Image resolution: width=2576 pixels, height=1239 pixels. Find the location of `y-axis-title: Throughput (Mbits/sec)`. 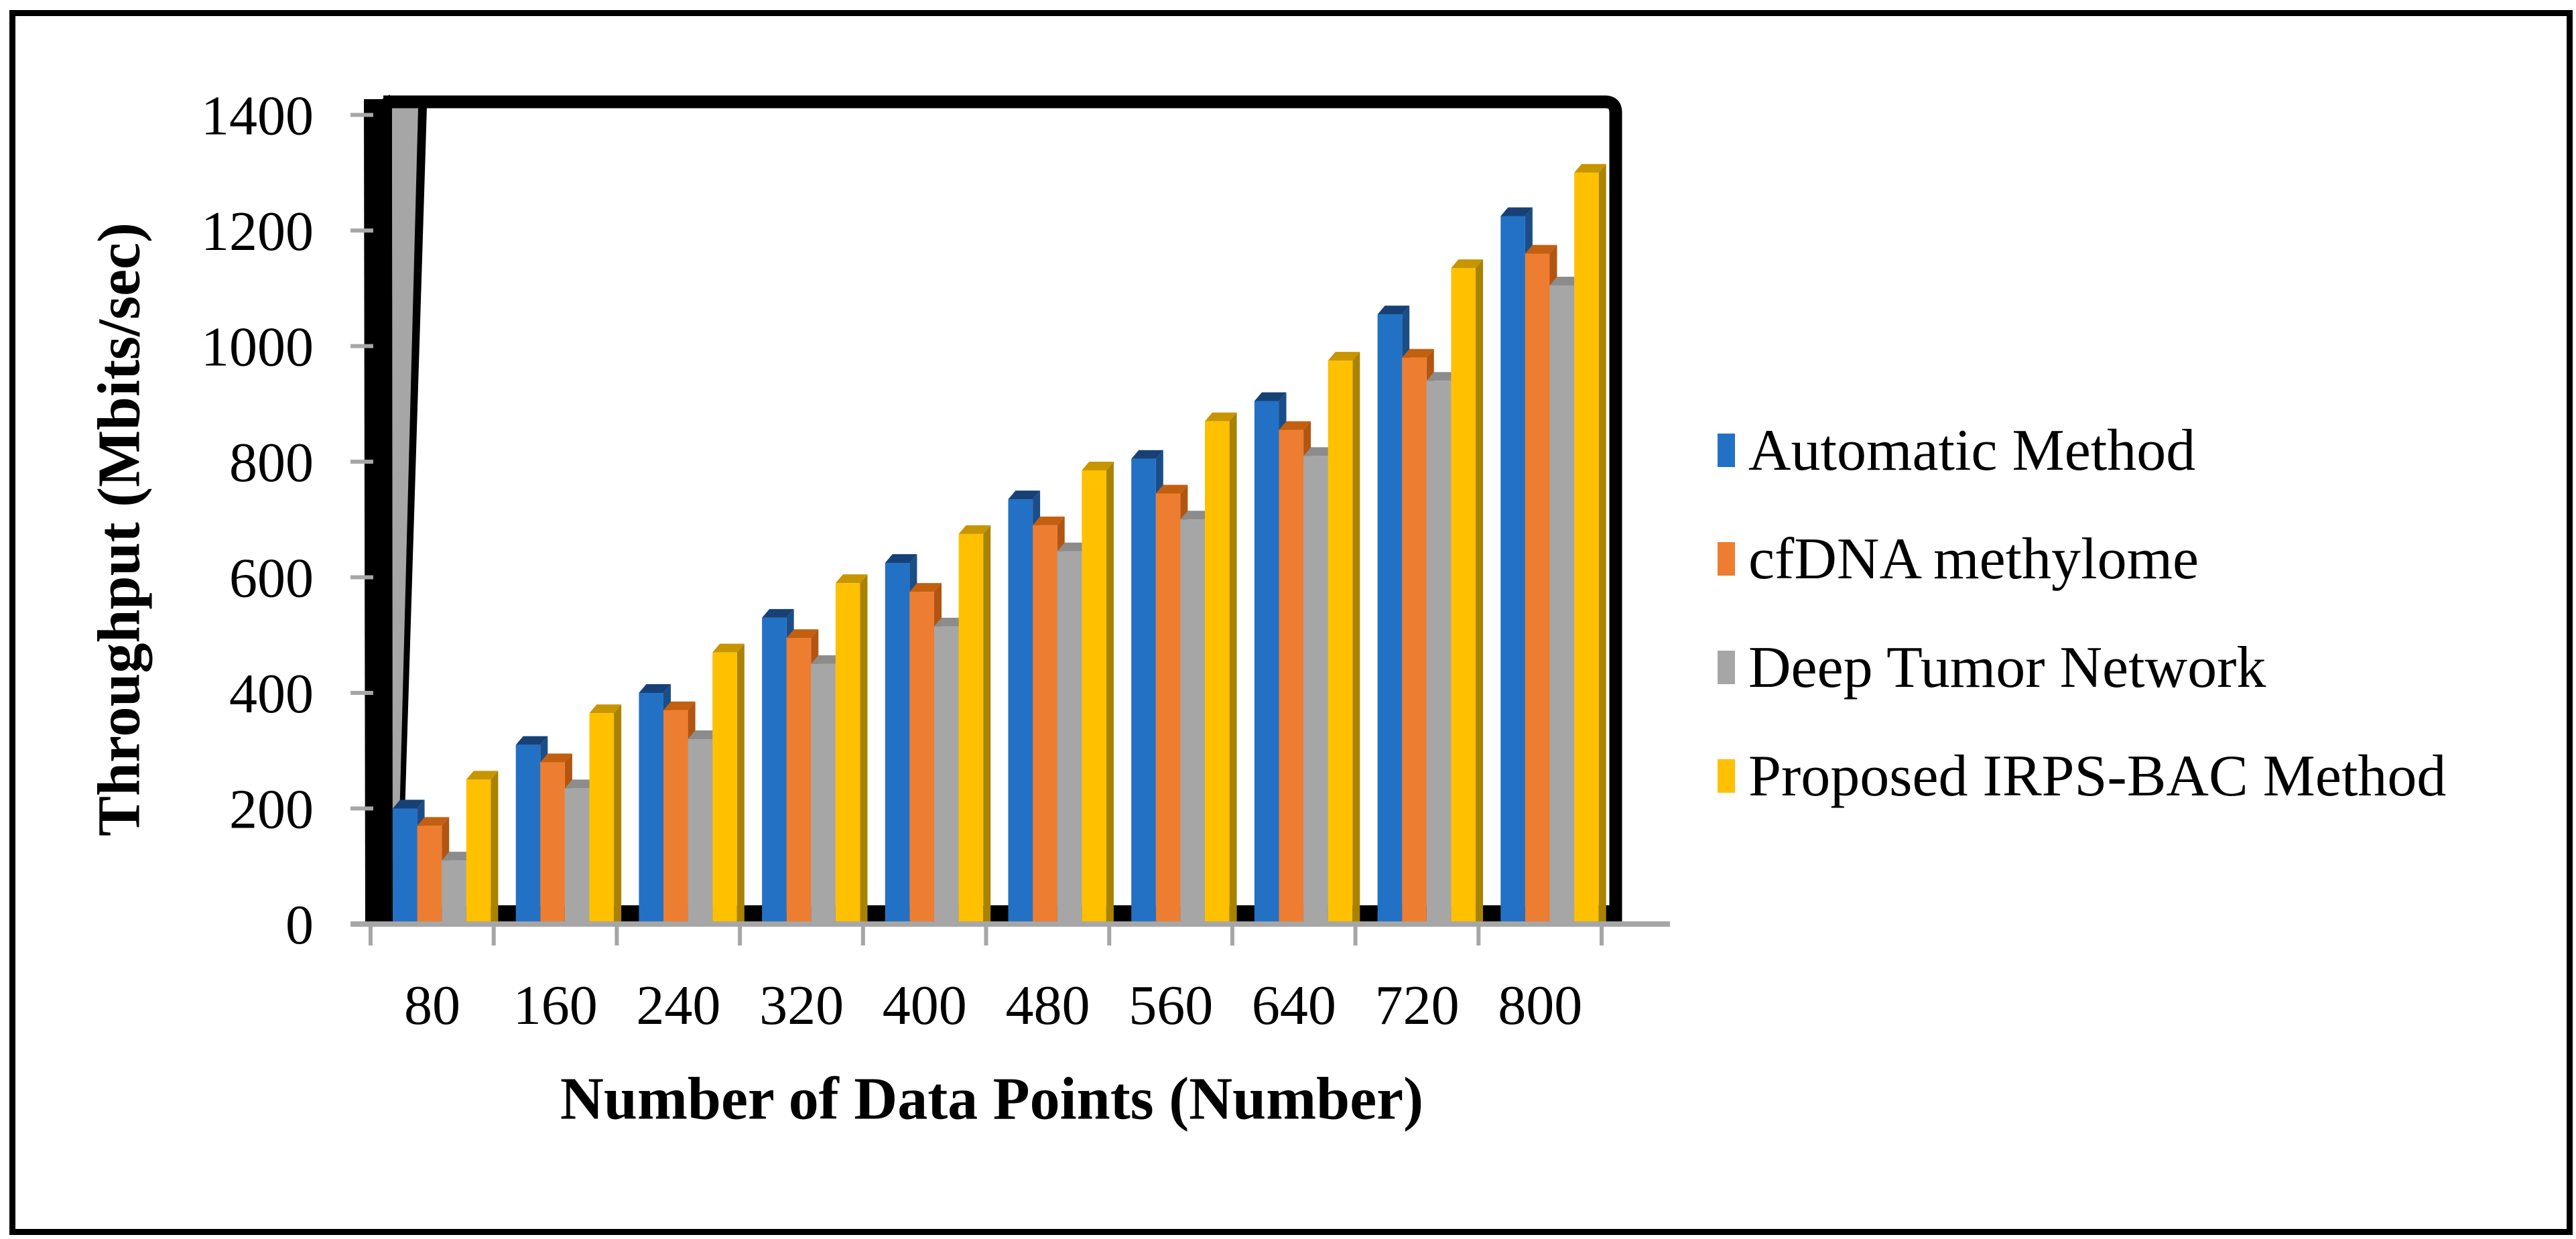

y-axis-title: Throughput (Mbits/sec) is located at coordinates (119, 529).